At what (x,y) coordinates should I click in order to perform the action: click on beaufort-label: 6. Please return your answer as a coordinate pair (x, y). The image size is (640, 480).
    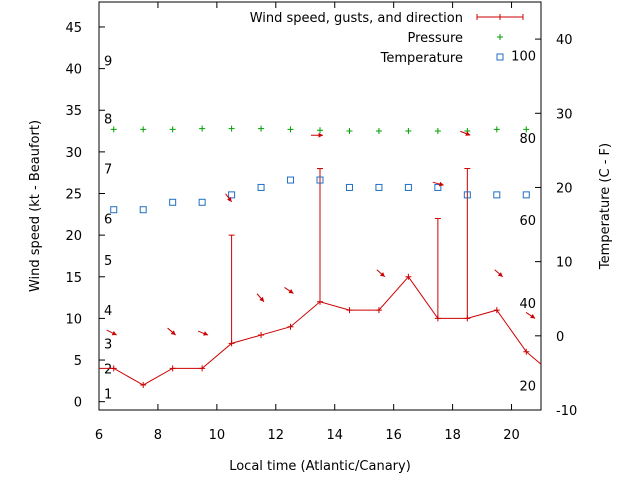
    Looking at the image, I should click on (108, 219).